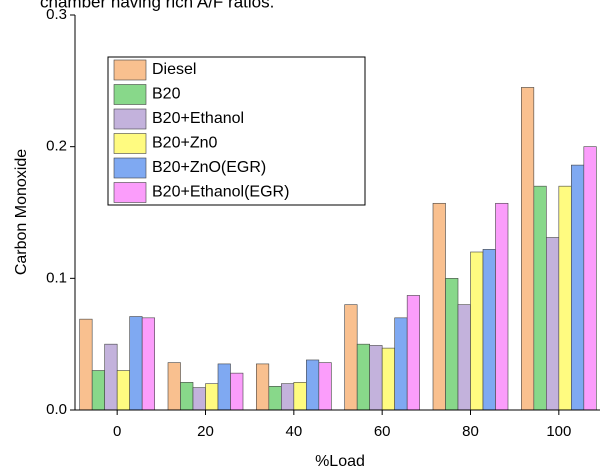 This screenshot has width=600, height=467. I want to click on y-axis-label: Carbon Monoxide, so click(21, 212).